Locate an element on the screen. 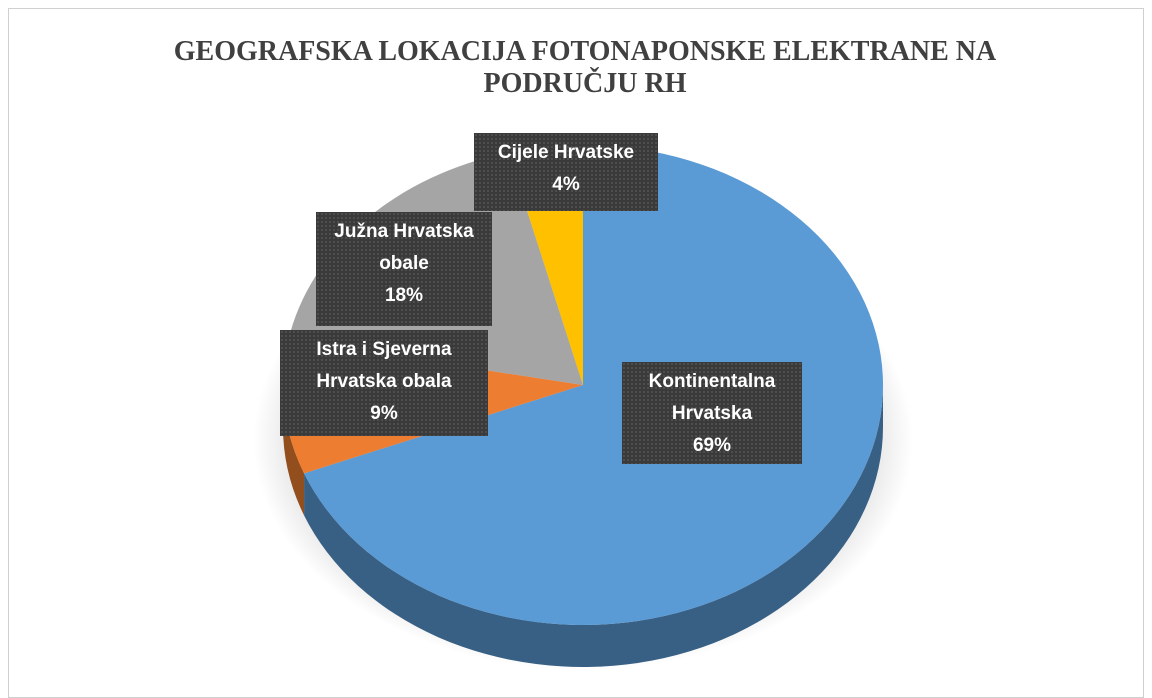 The image size is (1152, 698). label-category: Južna Hrvatska obale is located at coordinates (404, 247).